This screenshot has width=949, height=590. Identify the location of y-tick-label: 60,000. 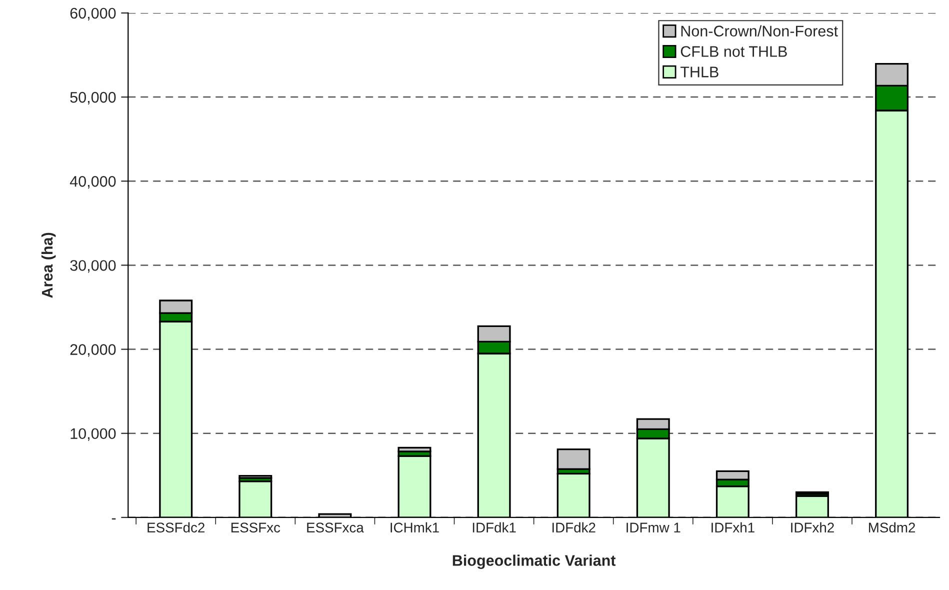
(93, 14).